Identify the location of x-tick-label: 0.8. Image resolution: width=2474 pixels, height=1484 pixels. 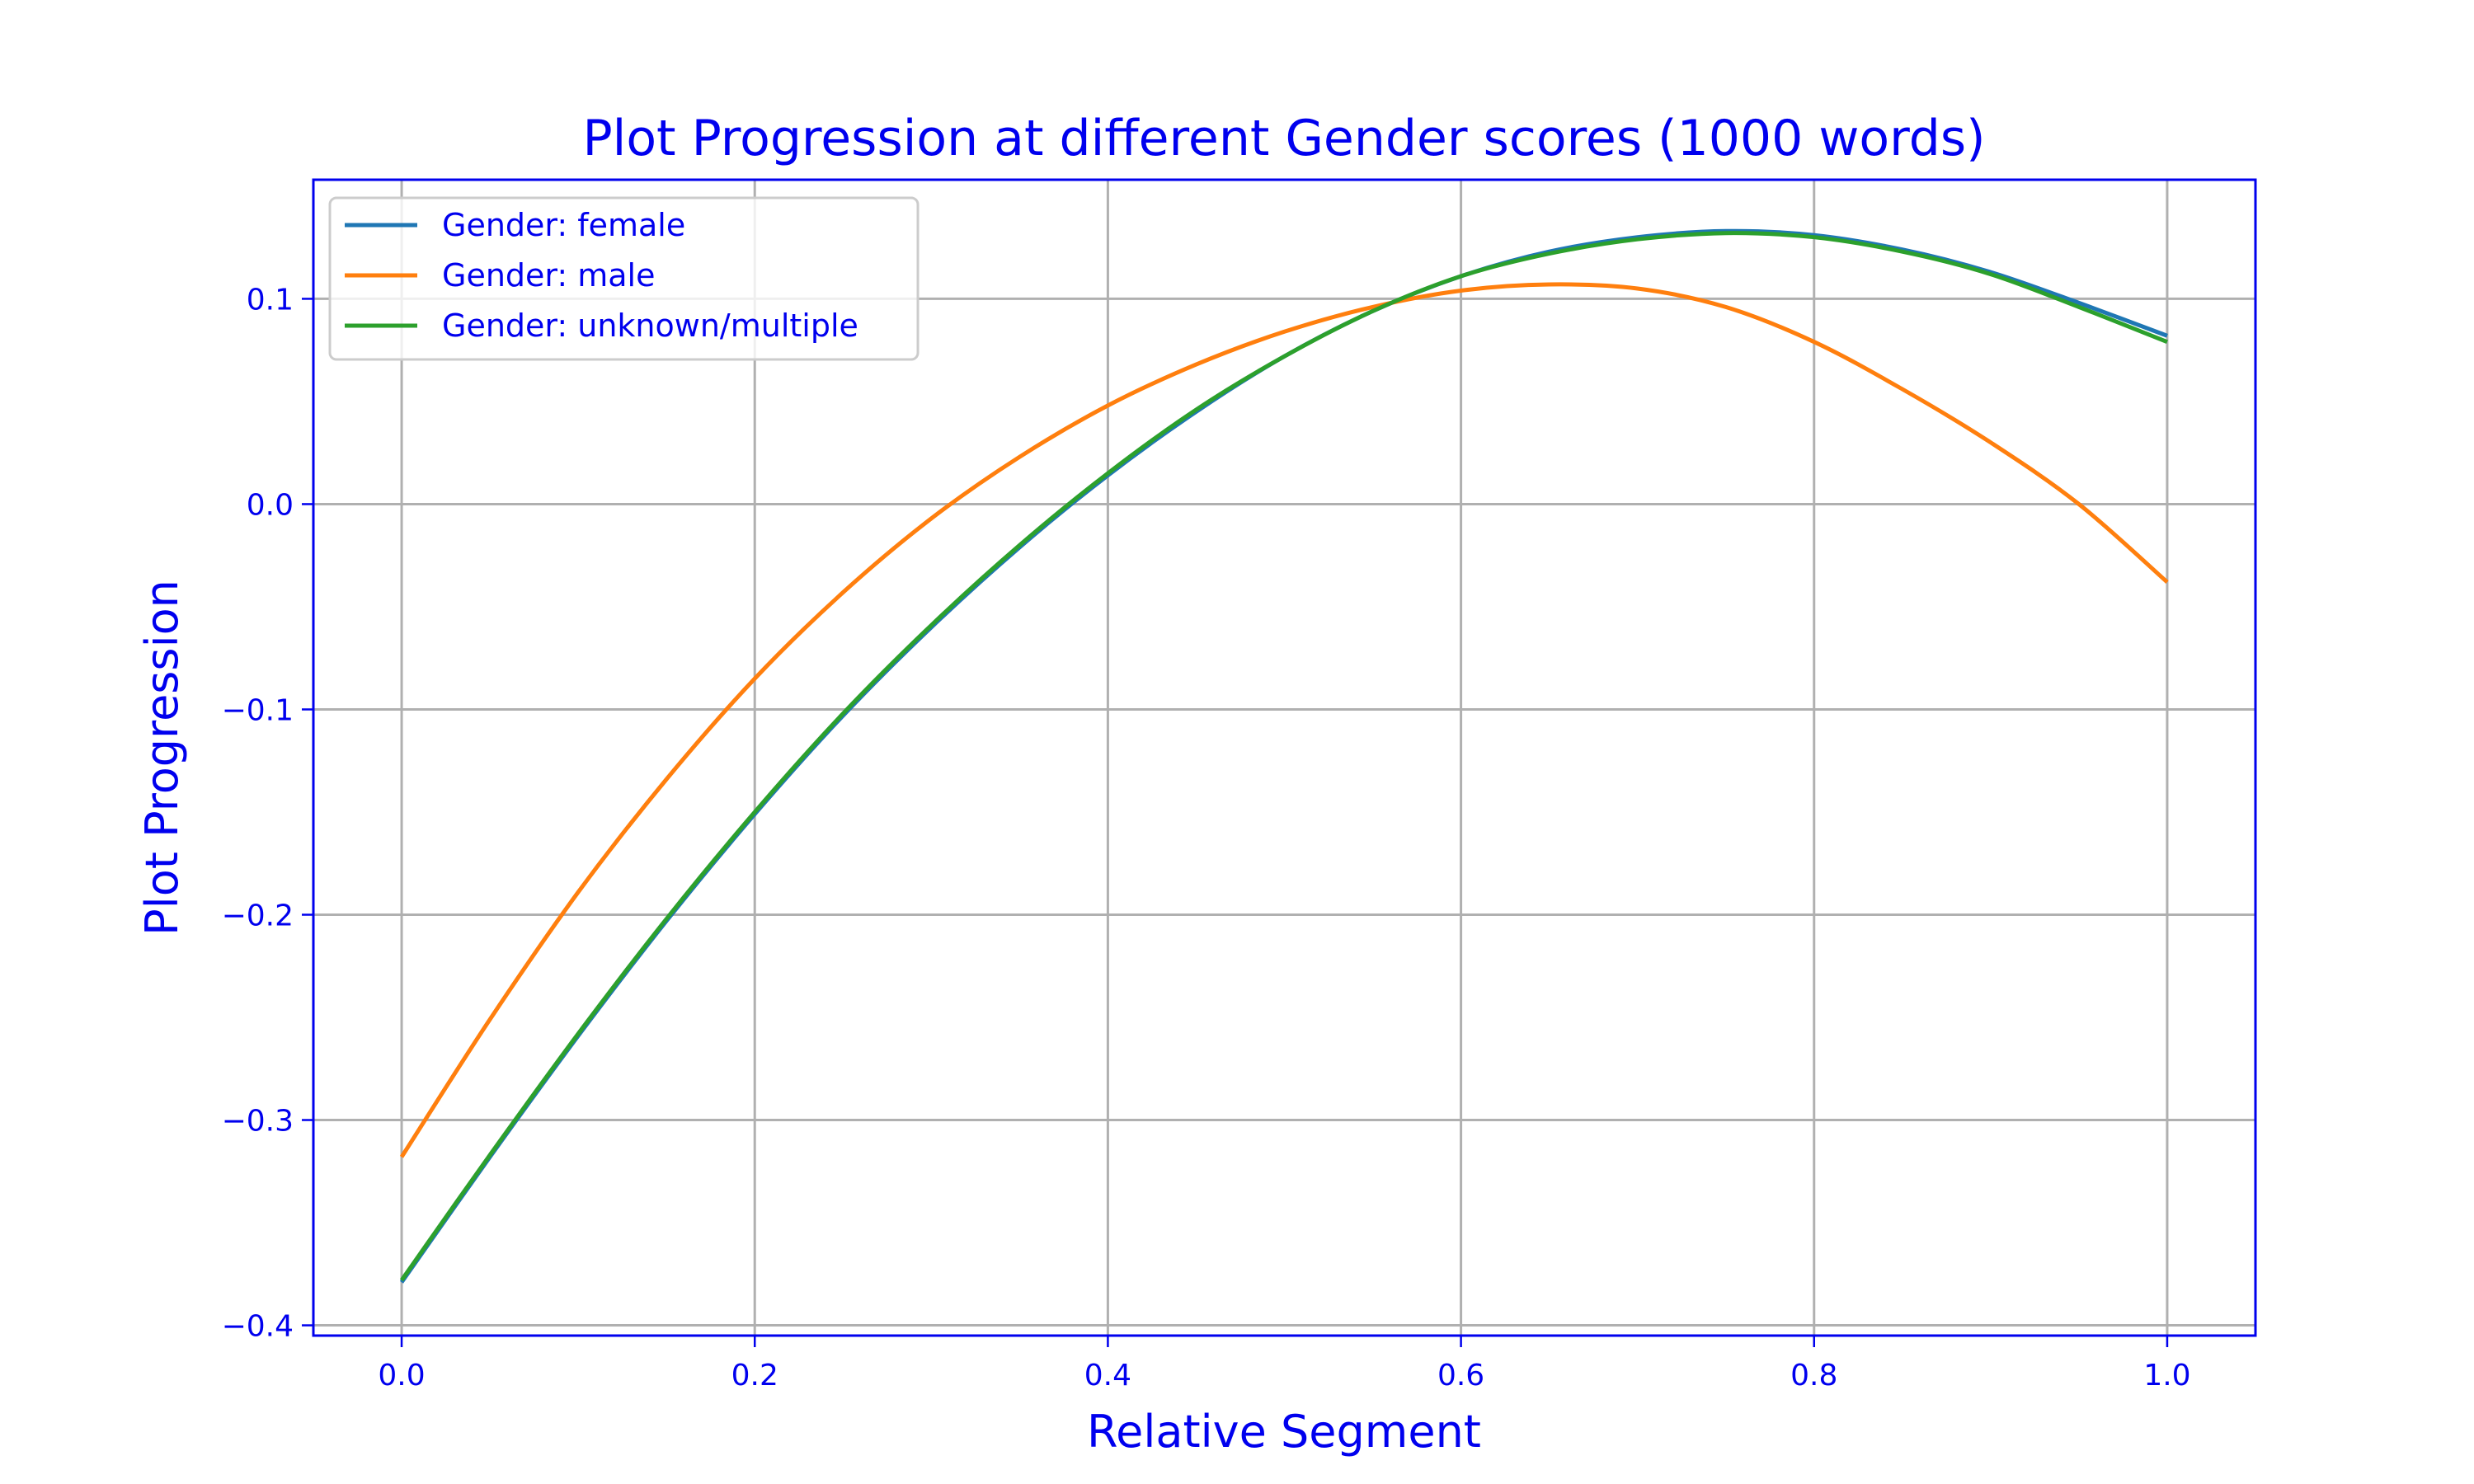
(1813, 1375).